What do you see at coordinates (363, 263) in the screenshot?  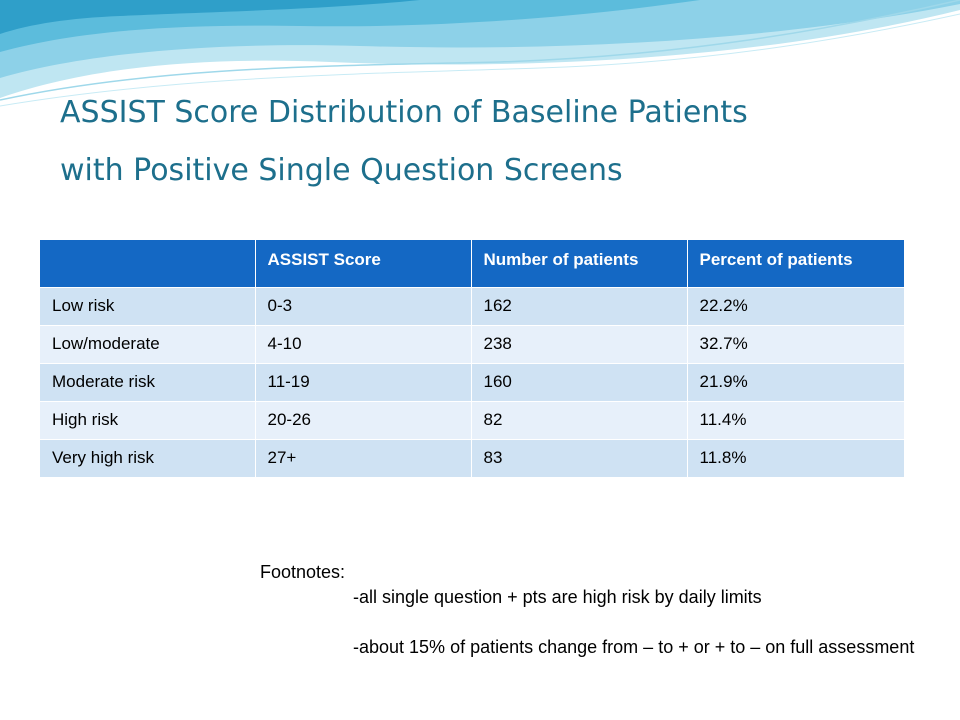 I see `header-assist-score: ASSIST Score` at bounding box center [363, 263].